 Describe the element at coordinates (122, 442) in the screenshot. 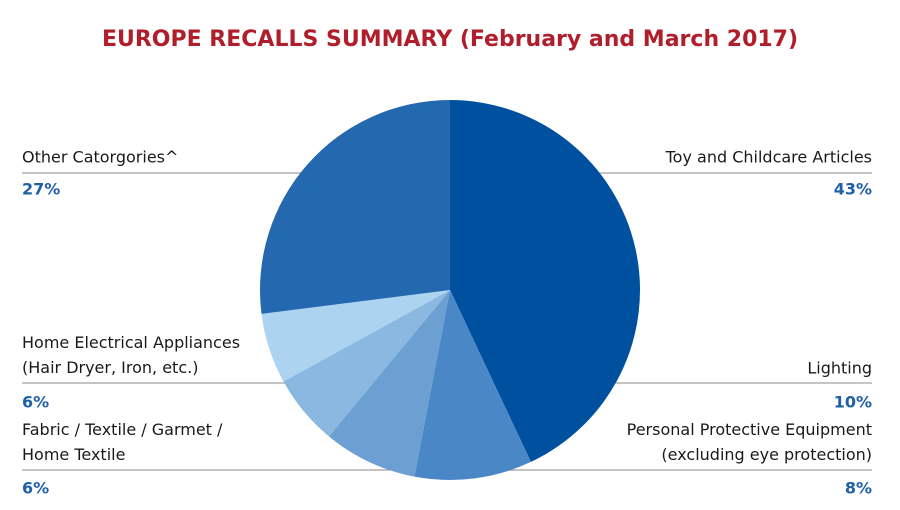

I see `category-label: Fabric / Textile / Garmet / Home Textile` at that location.